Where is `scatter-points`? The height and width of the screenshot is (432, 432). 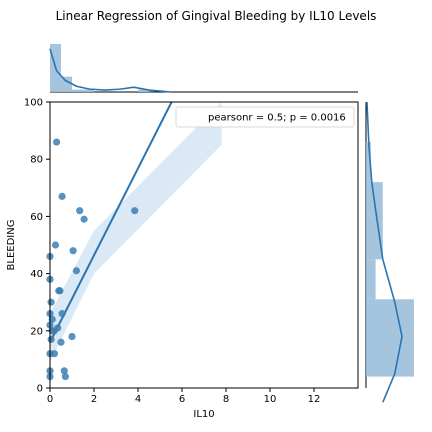
scatter-points is located at coordinates (92, 259).